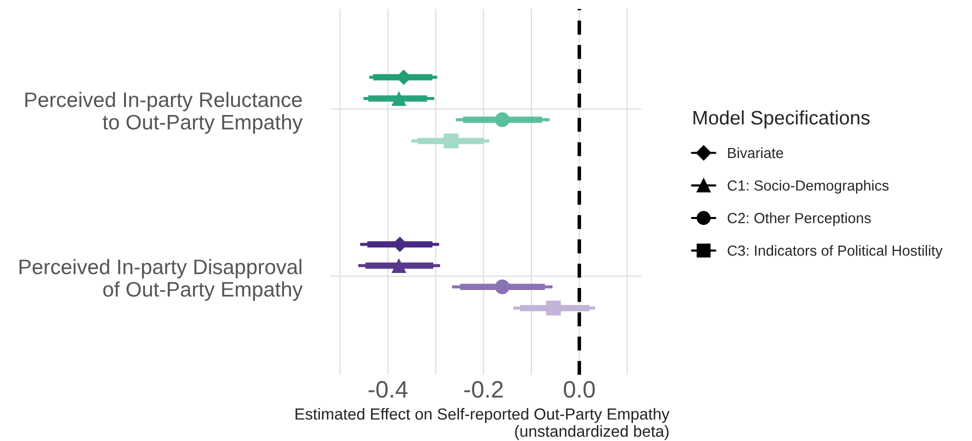  Describe the element at coordinates (835, 252) in the screenshot. I see `text: C3: Indicators of Political Hostility` at that location.